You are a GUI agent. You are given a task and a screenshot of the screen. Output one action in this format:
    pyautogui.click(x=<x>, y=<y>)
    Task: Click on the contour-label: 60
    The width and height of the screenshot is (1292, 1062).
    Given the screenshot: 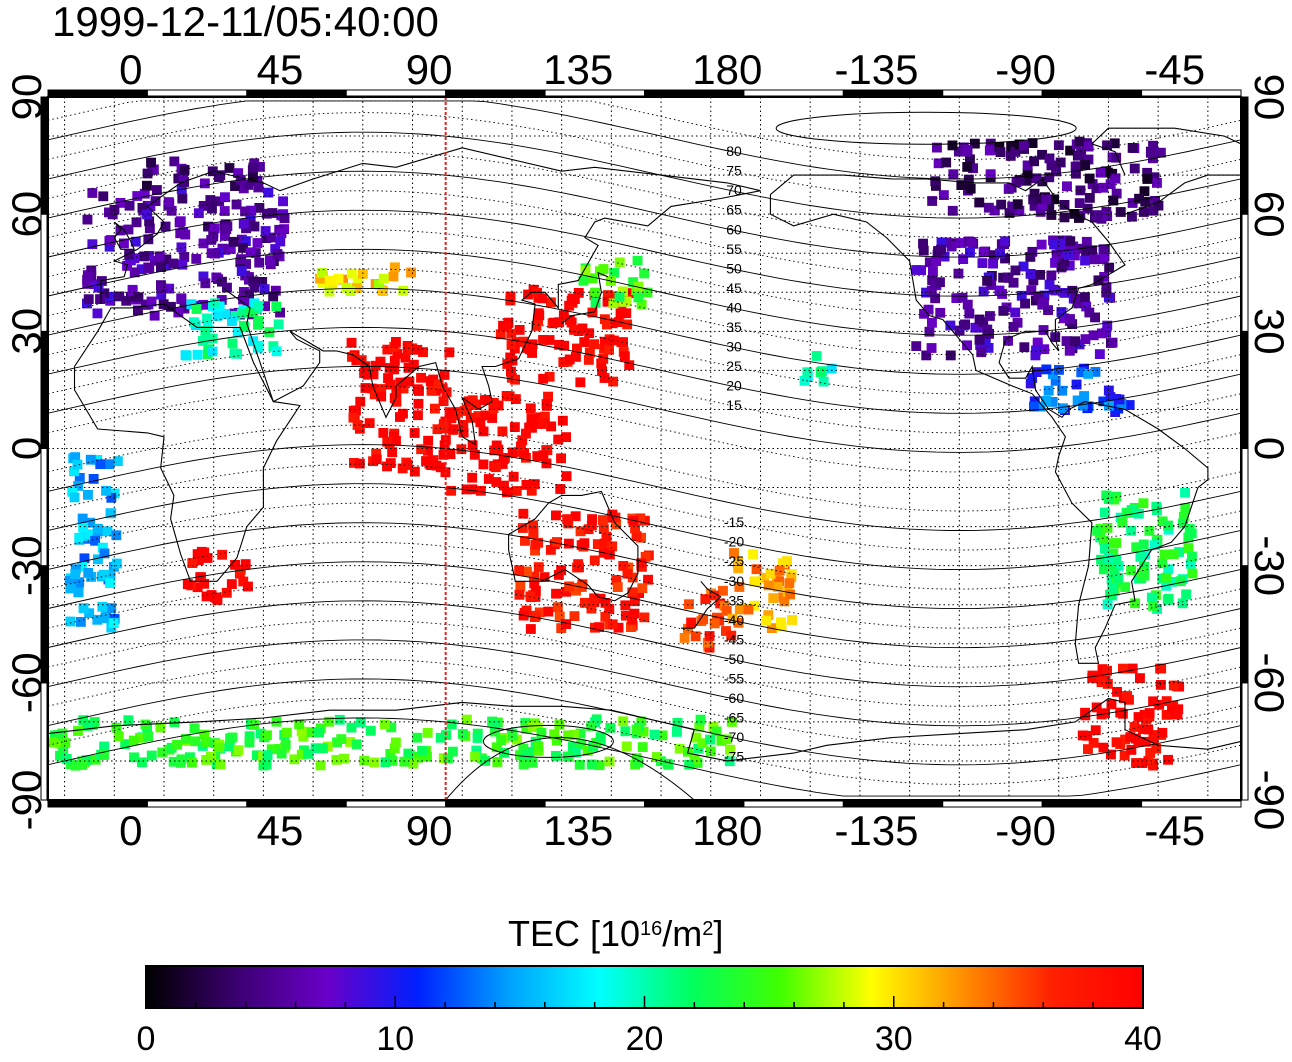 What is the action you would take?
    pyautogui.click(x=734, y=229)
    